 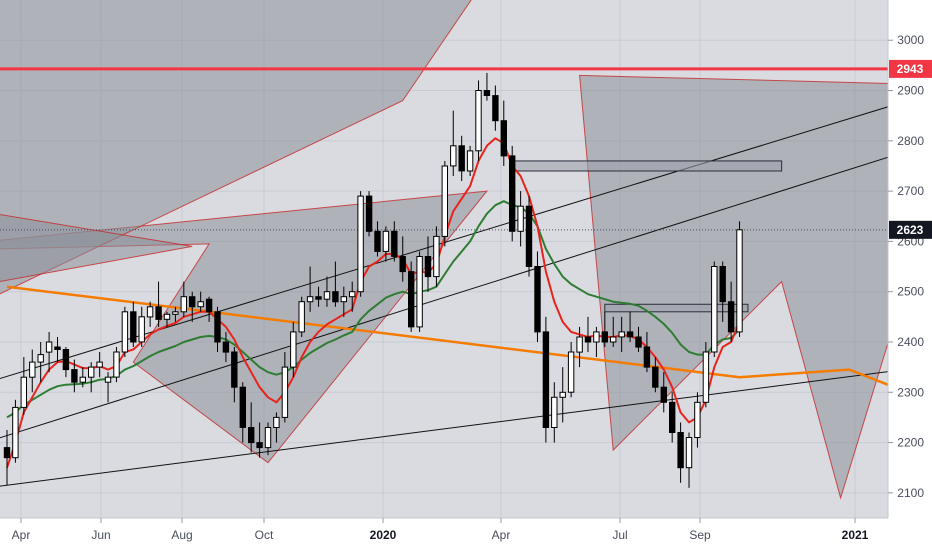 What do you see at coordinates (910, 275) in the screenshot?
I see `price-axis-bg` at bounding box center [910, 275].